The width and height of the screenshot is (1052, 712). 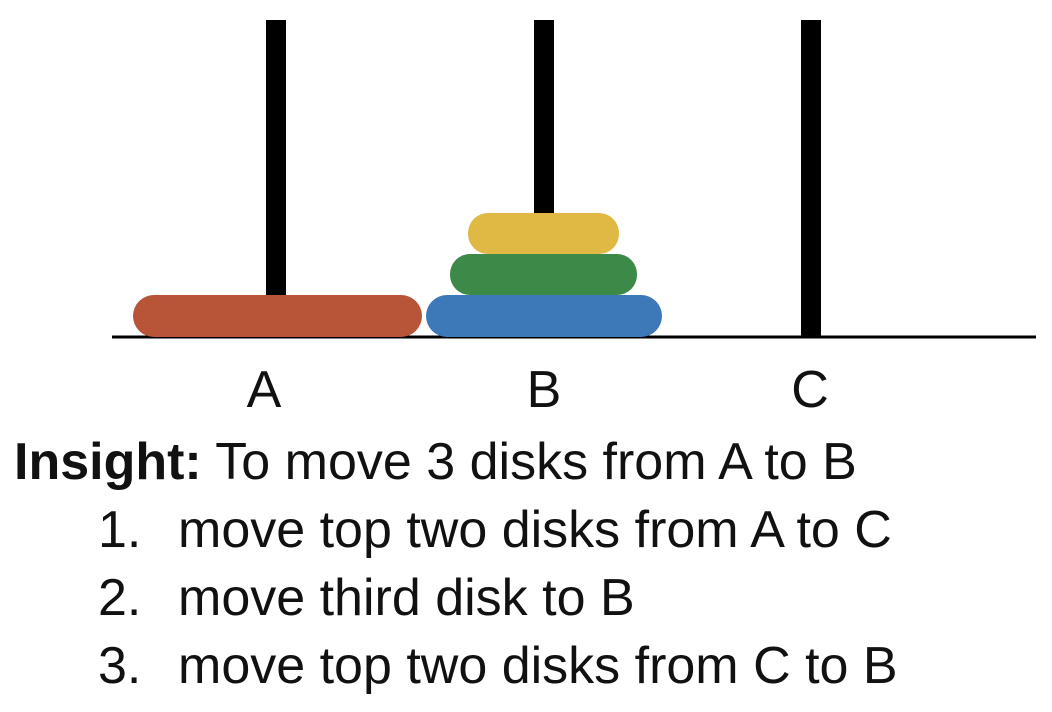 I want to click on step-item: 1. move top two disks from A to C, so click(x=498, y=530).